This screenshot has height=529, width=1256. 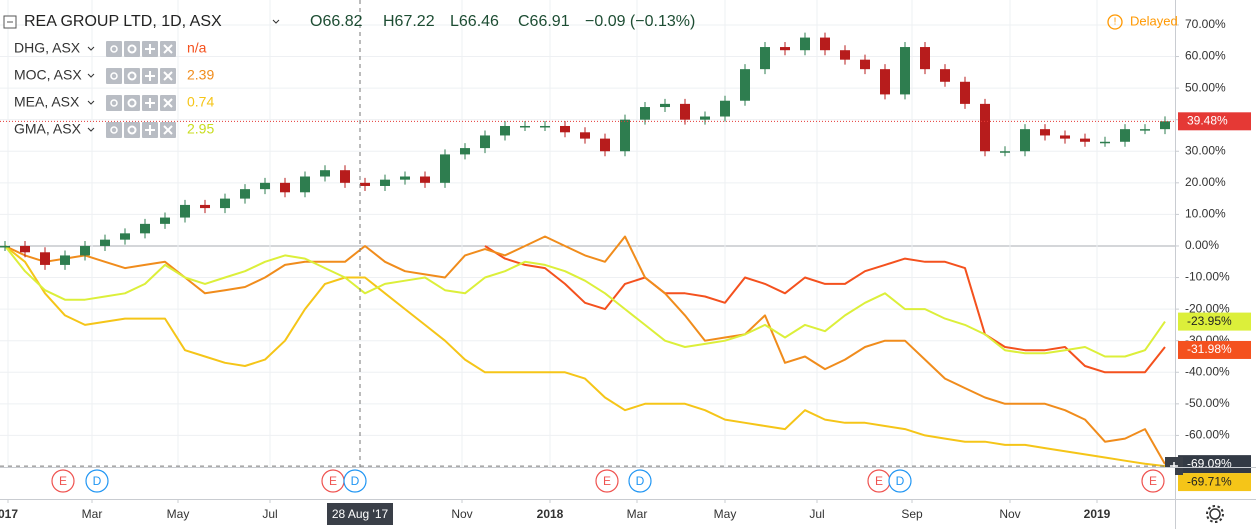 I want to click on legend-name: DHG, ASX, so click(x=47, y=48).